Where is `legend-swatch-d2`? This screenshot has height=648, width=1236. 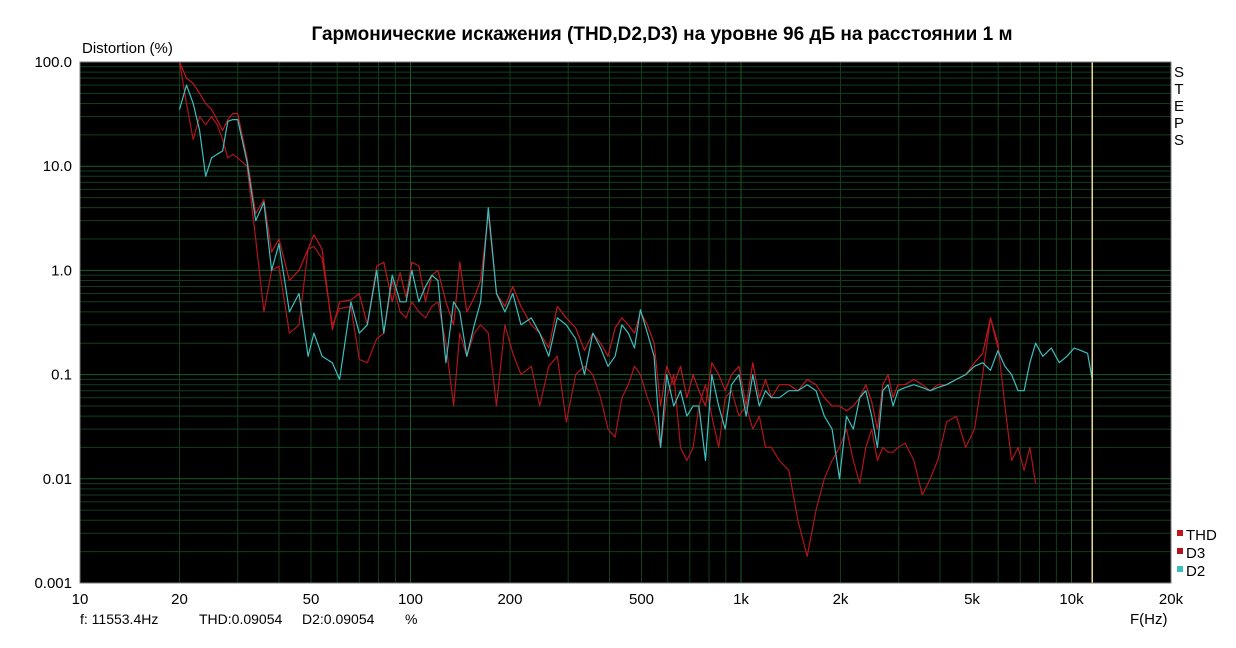
legend-swatch-d2 is located at coordinates (1180, 569).